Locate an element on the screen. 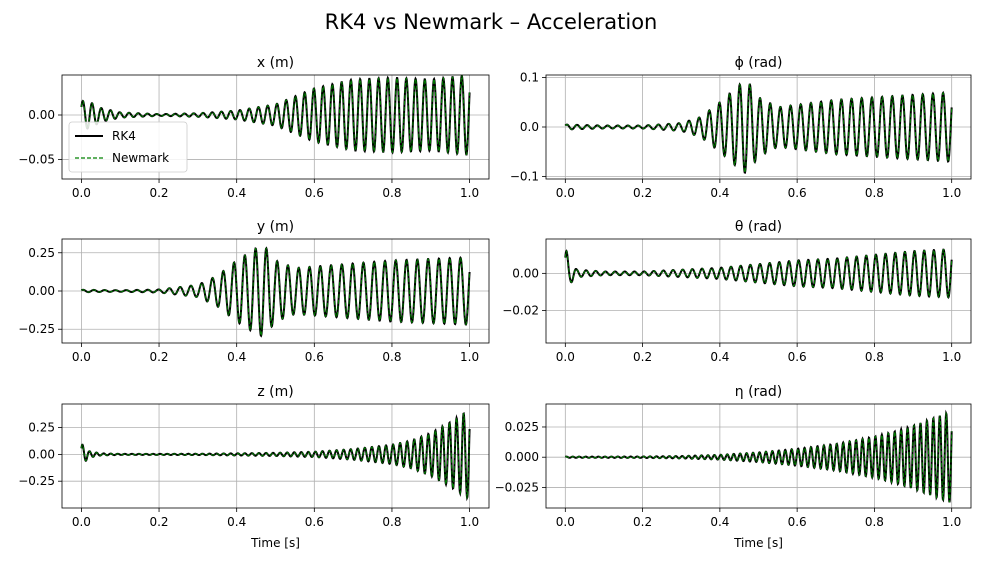 The image size is (983, 565). y-tick-label: 0.1 is located at coordinates (529, 77).